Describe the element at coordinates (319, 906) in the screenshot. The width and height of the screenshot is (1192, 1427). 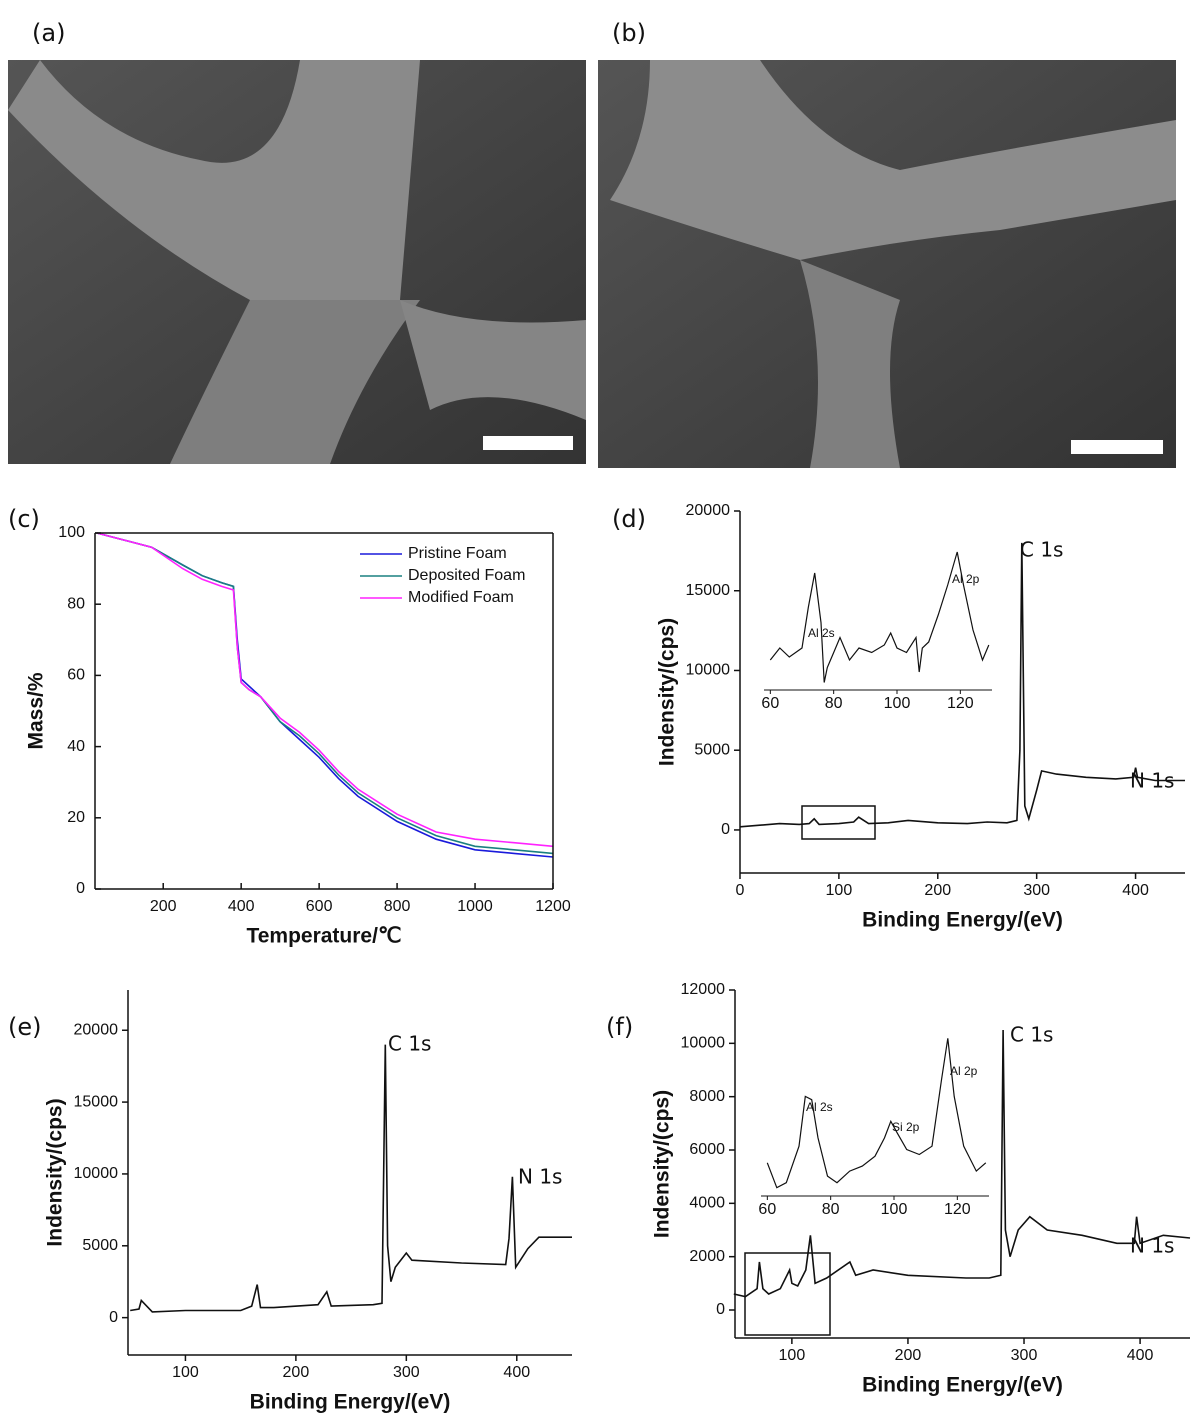
I see `x-tick-label: 600` at that location.